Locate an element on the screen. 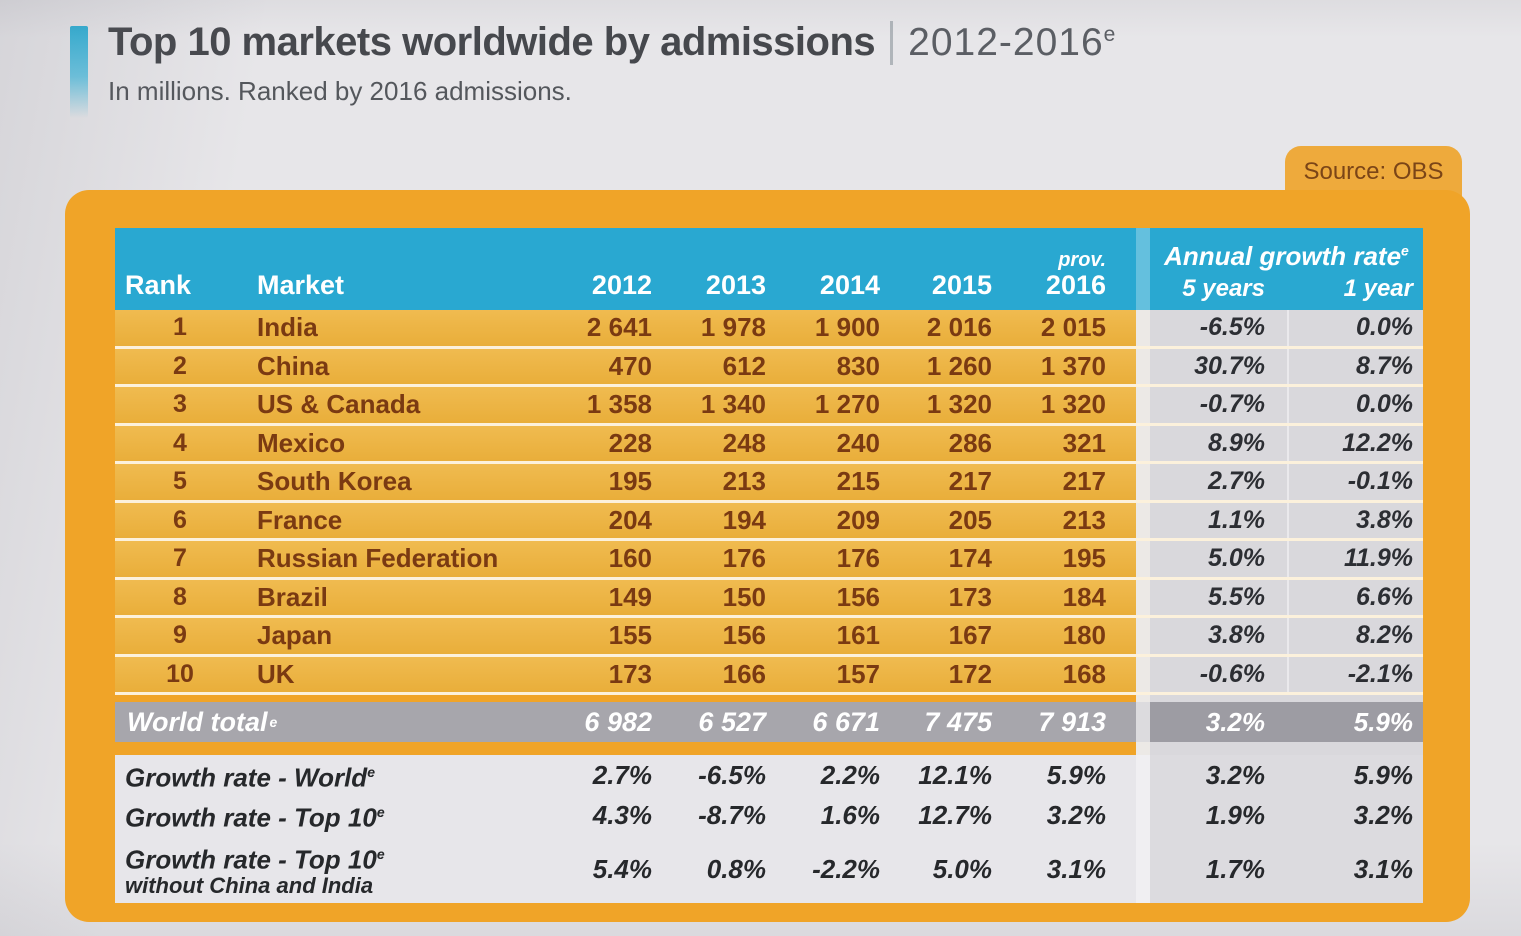 This screenshot has height=936, width=1521. value-2014: 209 is located at coordinates (858, 519).